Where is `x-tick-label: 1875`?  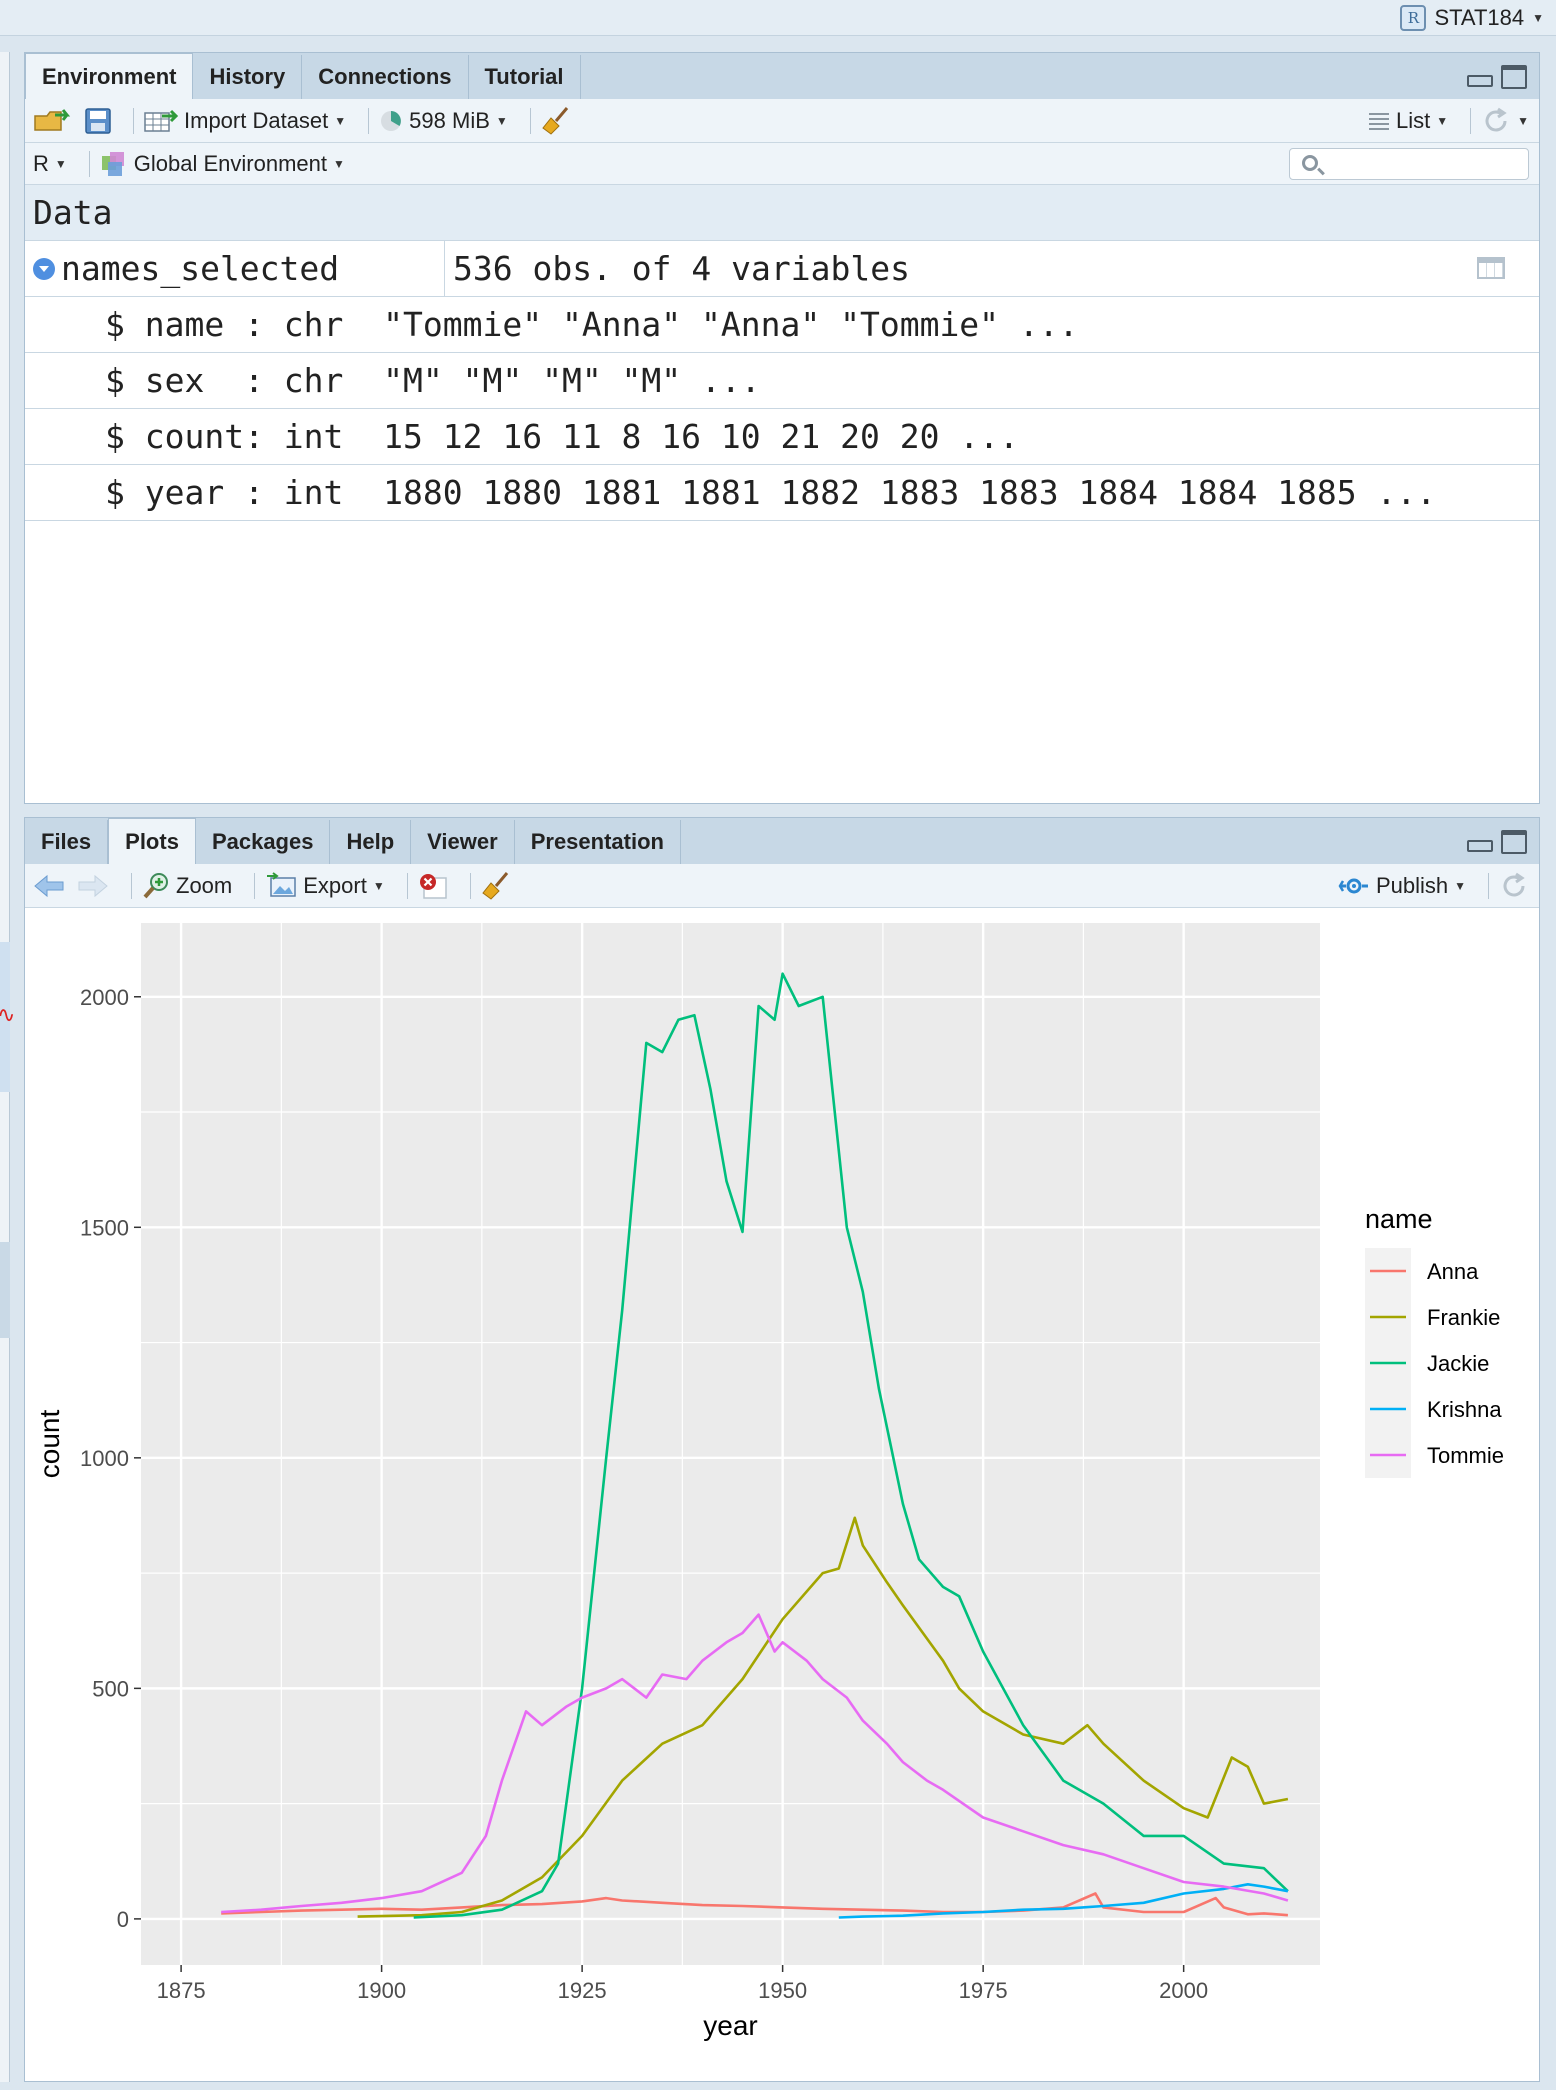 x-tick-label: 1875 is located at coordinates (181, 1990).